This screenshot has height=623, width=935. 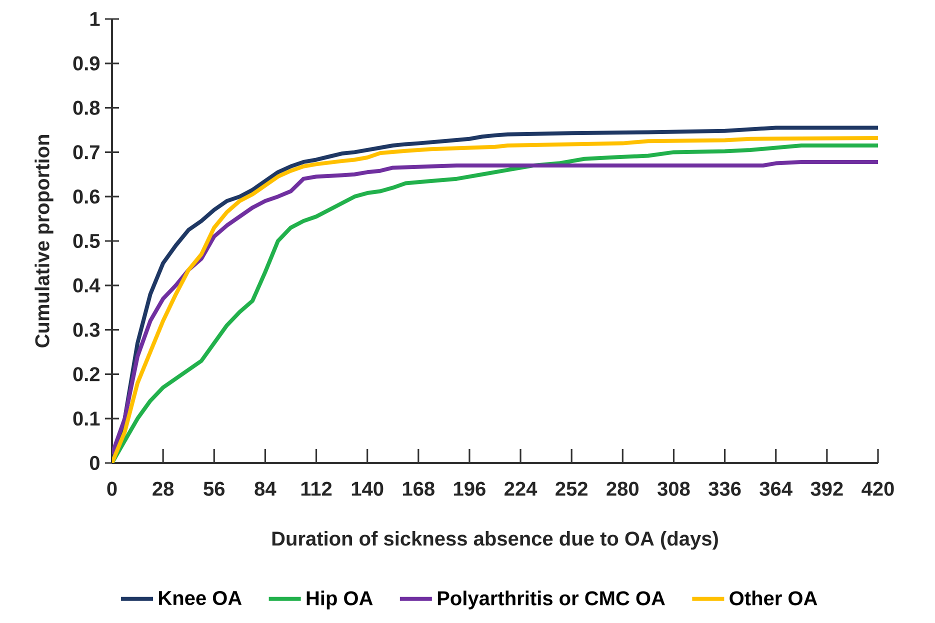 I want to click on y-tick-label: 0, so click(x=95, y=463).